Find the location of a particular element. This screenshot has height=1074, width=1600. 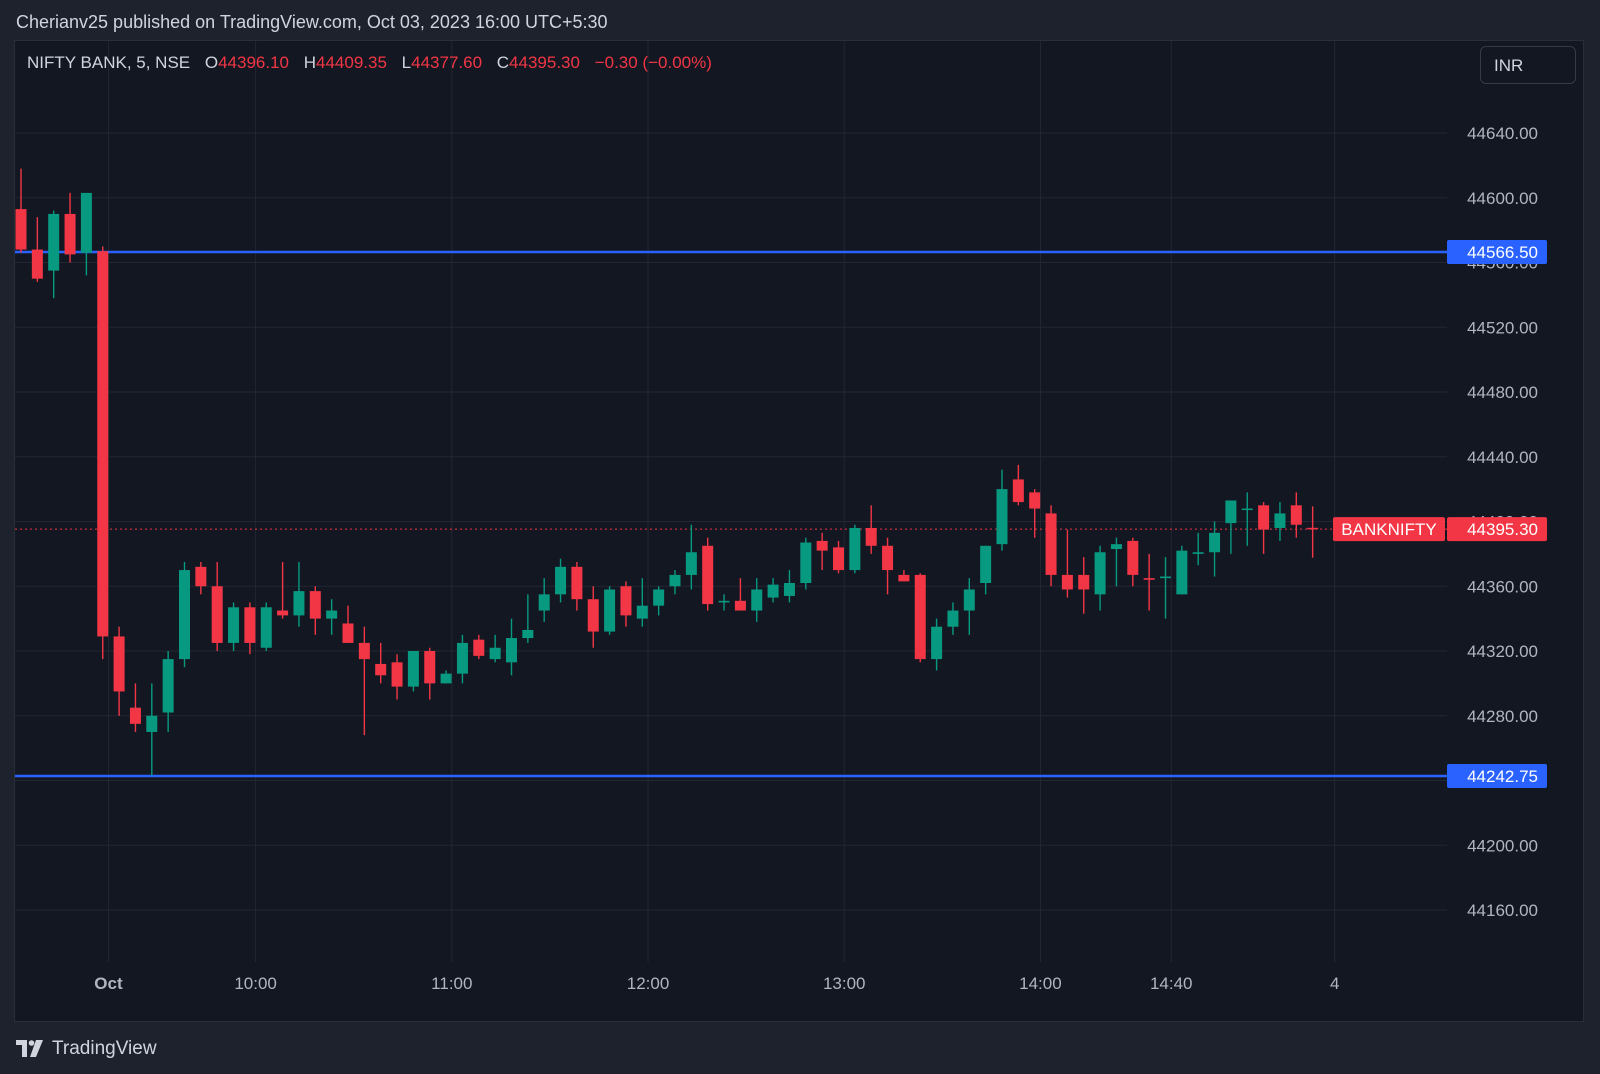

footer-brand: TradingView is located at coordinates (86, 1049).